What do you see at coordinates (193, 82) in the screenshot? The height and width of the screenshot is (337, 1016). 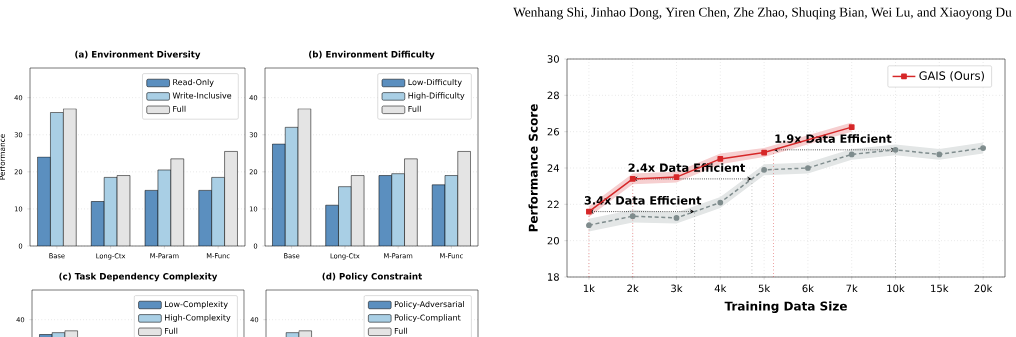 I see `legend-label: Read-Only` at bounding box center [193, 82].